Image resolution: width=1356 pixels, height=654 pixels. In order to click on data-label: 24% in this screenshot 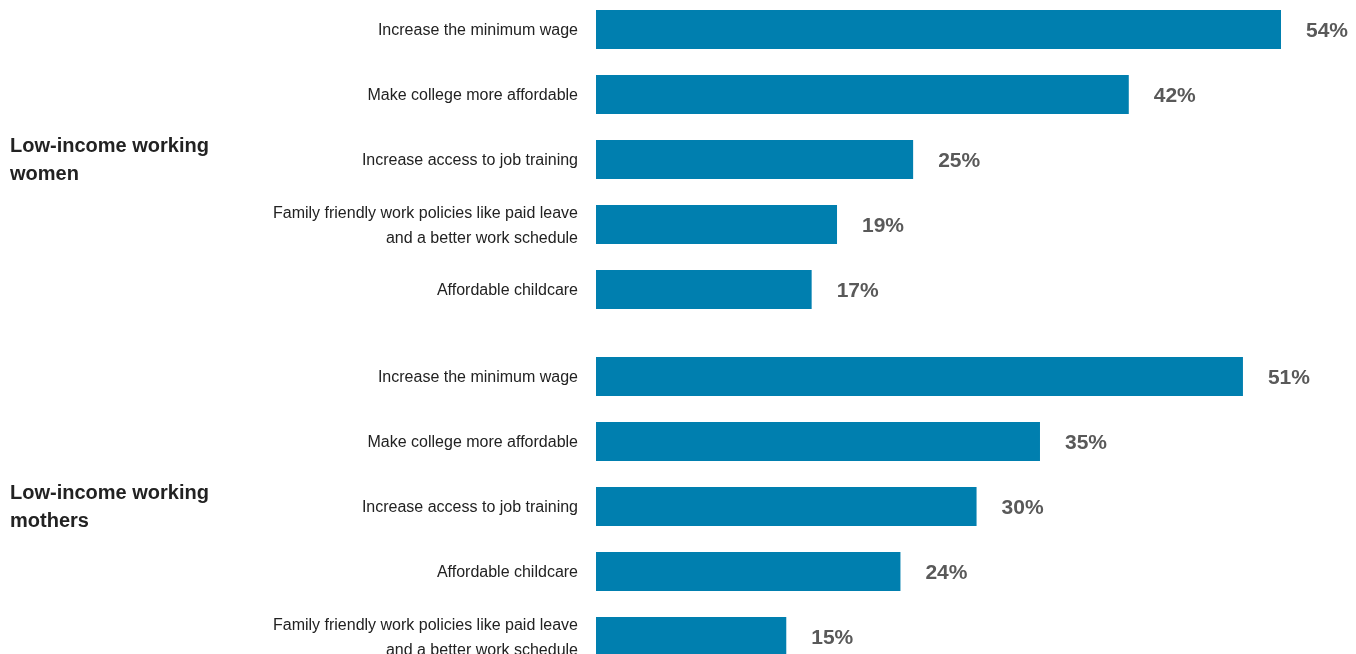, I will do `click(946, 571)`.